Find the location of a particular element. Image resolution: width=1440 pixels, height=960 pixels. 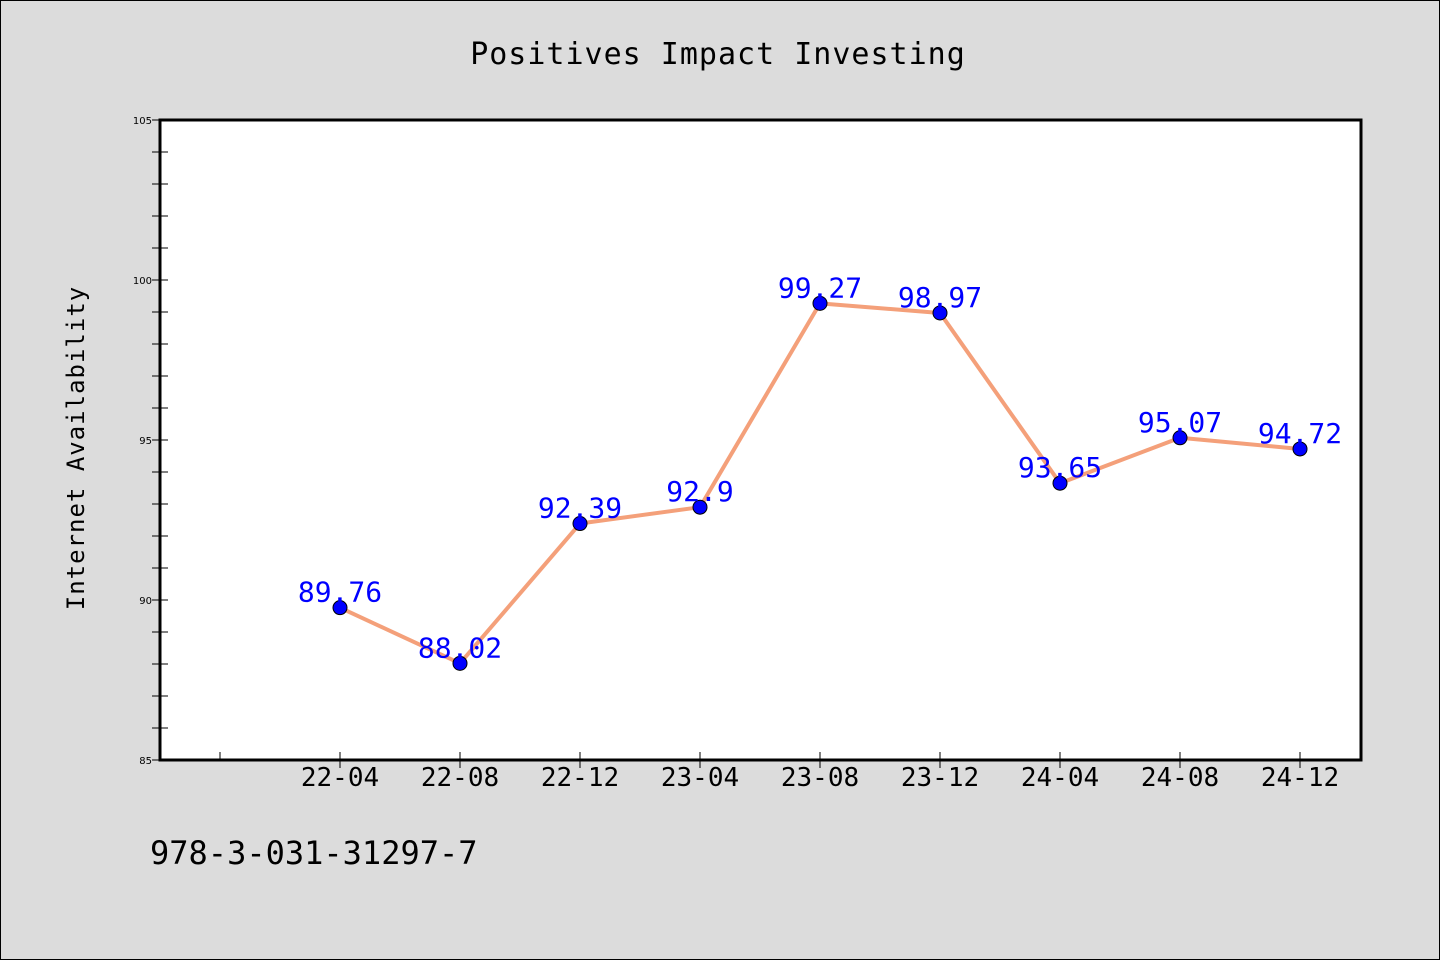

data-label: 92.39 is located at coordinates (580, 508).